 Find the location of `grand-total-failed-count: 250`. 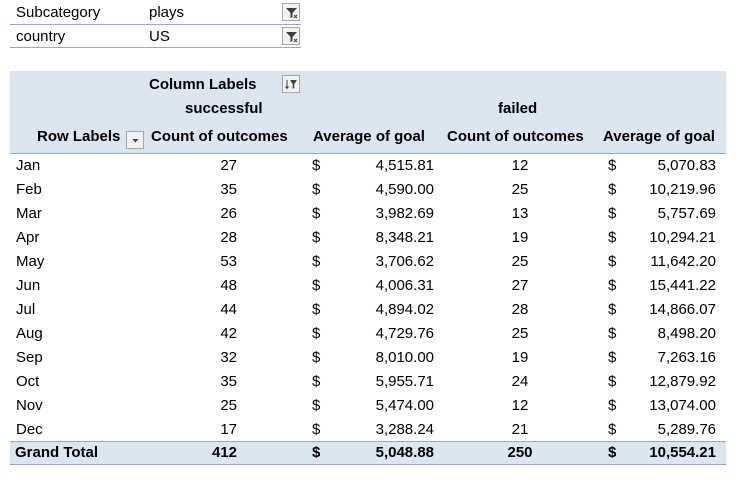

grand-total-failed-count: 250 is located at coordinates (520, 452).